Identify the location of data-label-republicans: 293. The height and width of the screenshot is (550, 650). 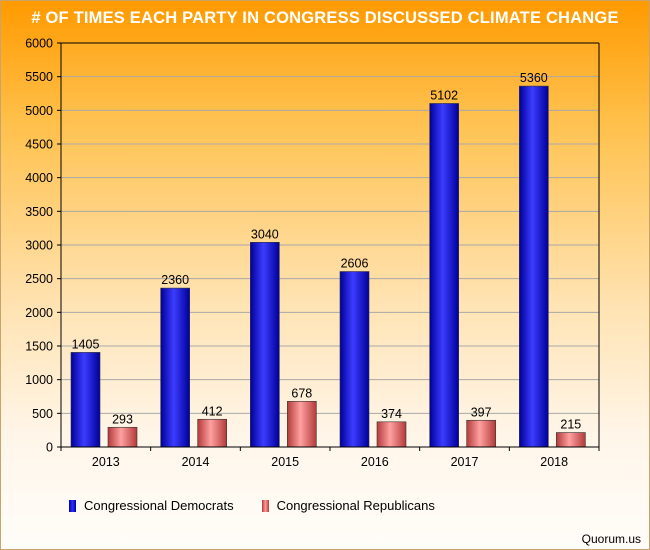
(122, 419).